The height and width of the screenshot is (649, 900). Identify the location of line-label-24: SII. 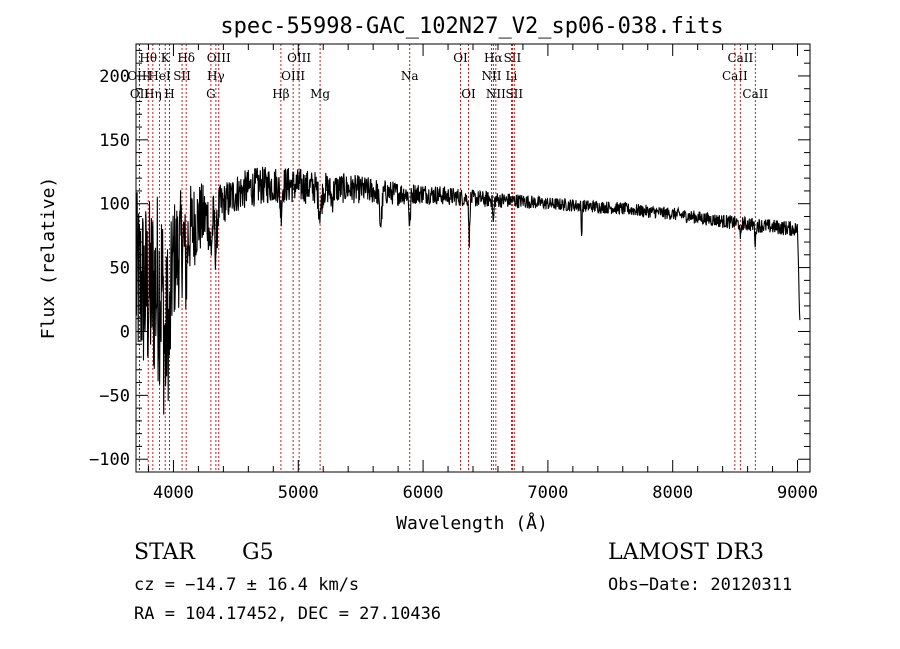
(514, 94).